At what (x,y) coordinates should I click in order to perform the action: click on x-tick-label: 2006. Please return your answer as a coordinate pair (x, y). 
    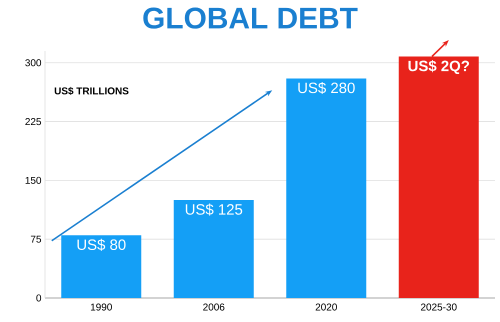
    Looking at the image, I should click on (213, 307).